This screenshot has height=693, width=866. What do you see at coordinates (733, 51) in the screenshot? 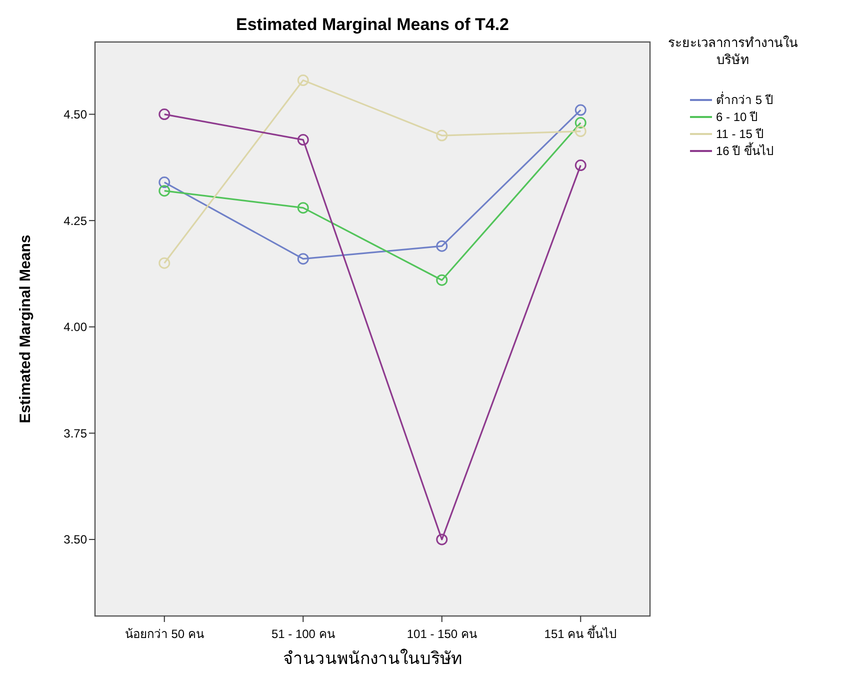
I see `legend-title: ระยะเวลาการทำงานในบริษัท` at bounding box center [733, 51].